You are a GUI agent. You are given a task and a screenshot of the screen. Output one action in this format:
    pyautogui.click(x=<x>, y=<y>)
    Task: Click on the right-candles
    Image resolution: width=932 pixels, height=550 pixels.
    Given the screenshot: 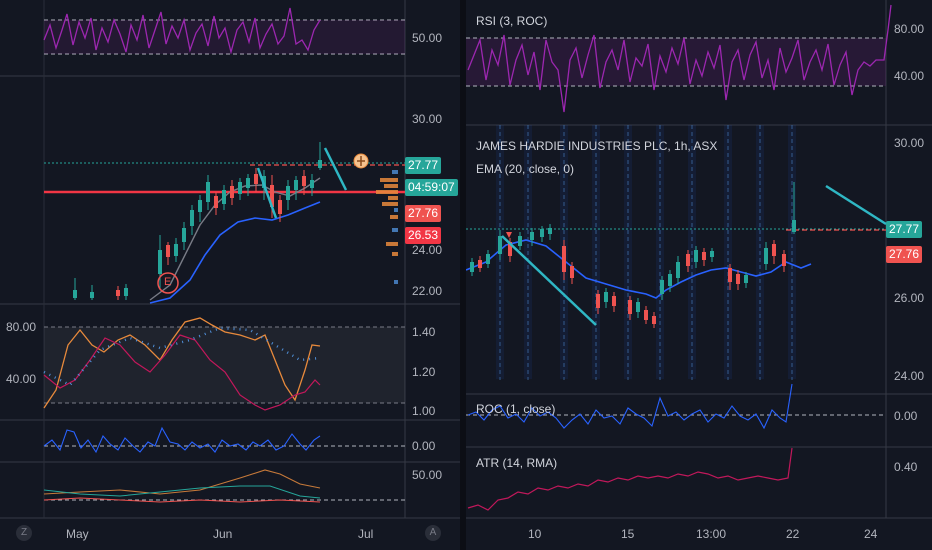 What is the action you would take?
    pyautogui.click(x=633, y=255)
    